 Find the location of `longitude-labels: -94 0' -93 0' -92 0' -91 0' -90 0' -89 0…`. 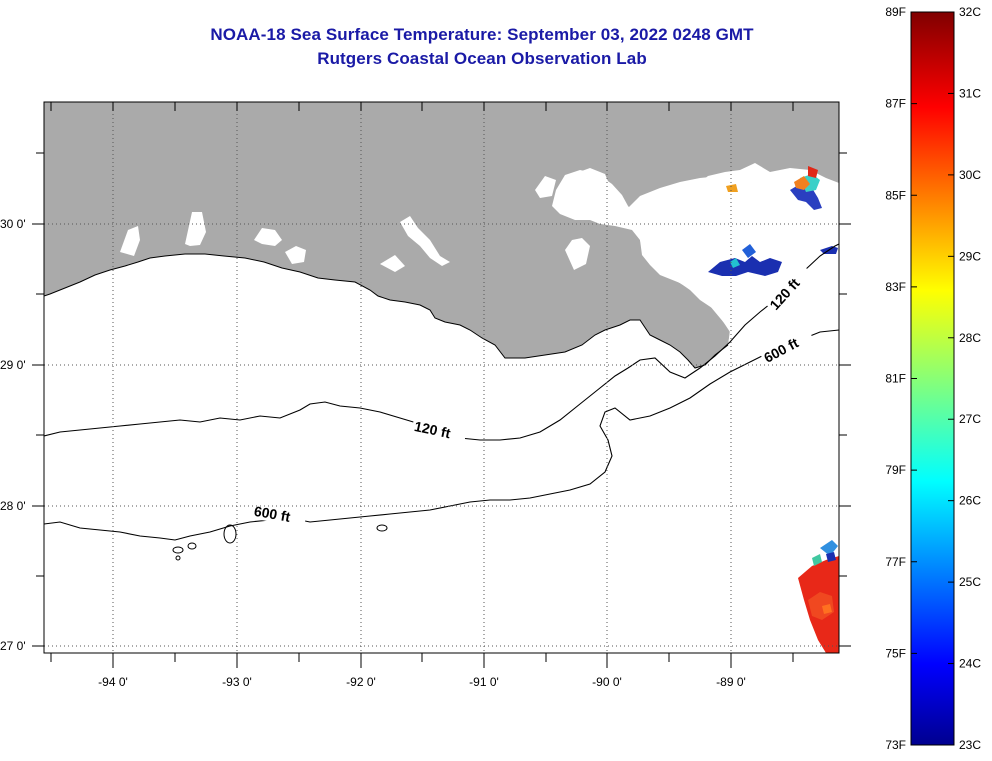

longitude-labels: -94 0' -93 0' -92 0' -91 0' -90 0' -89 0… is located at coordinates (422, 682).